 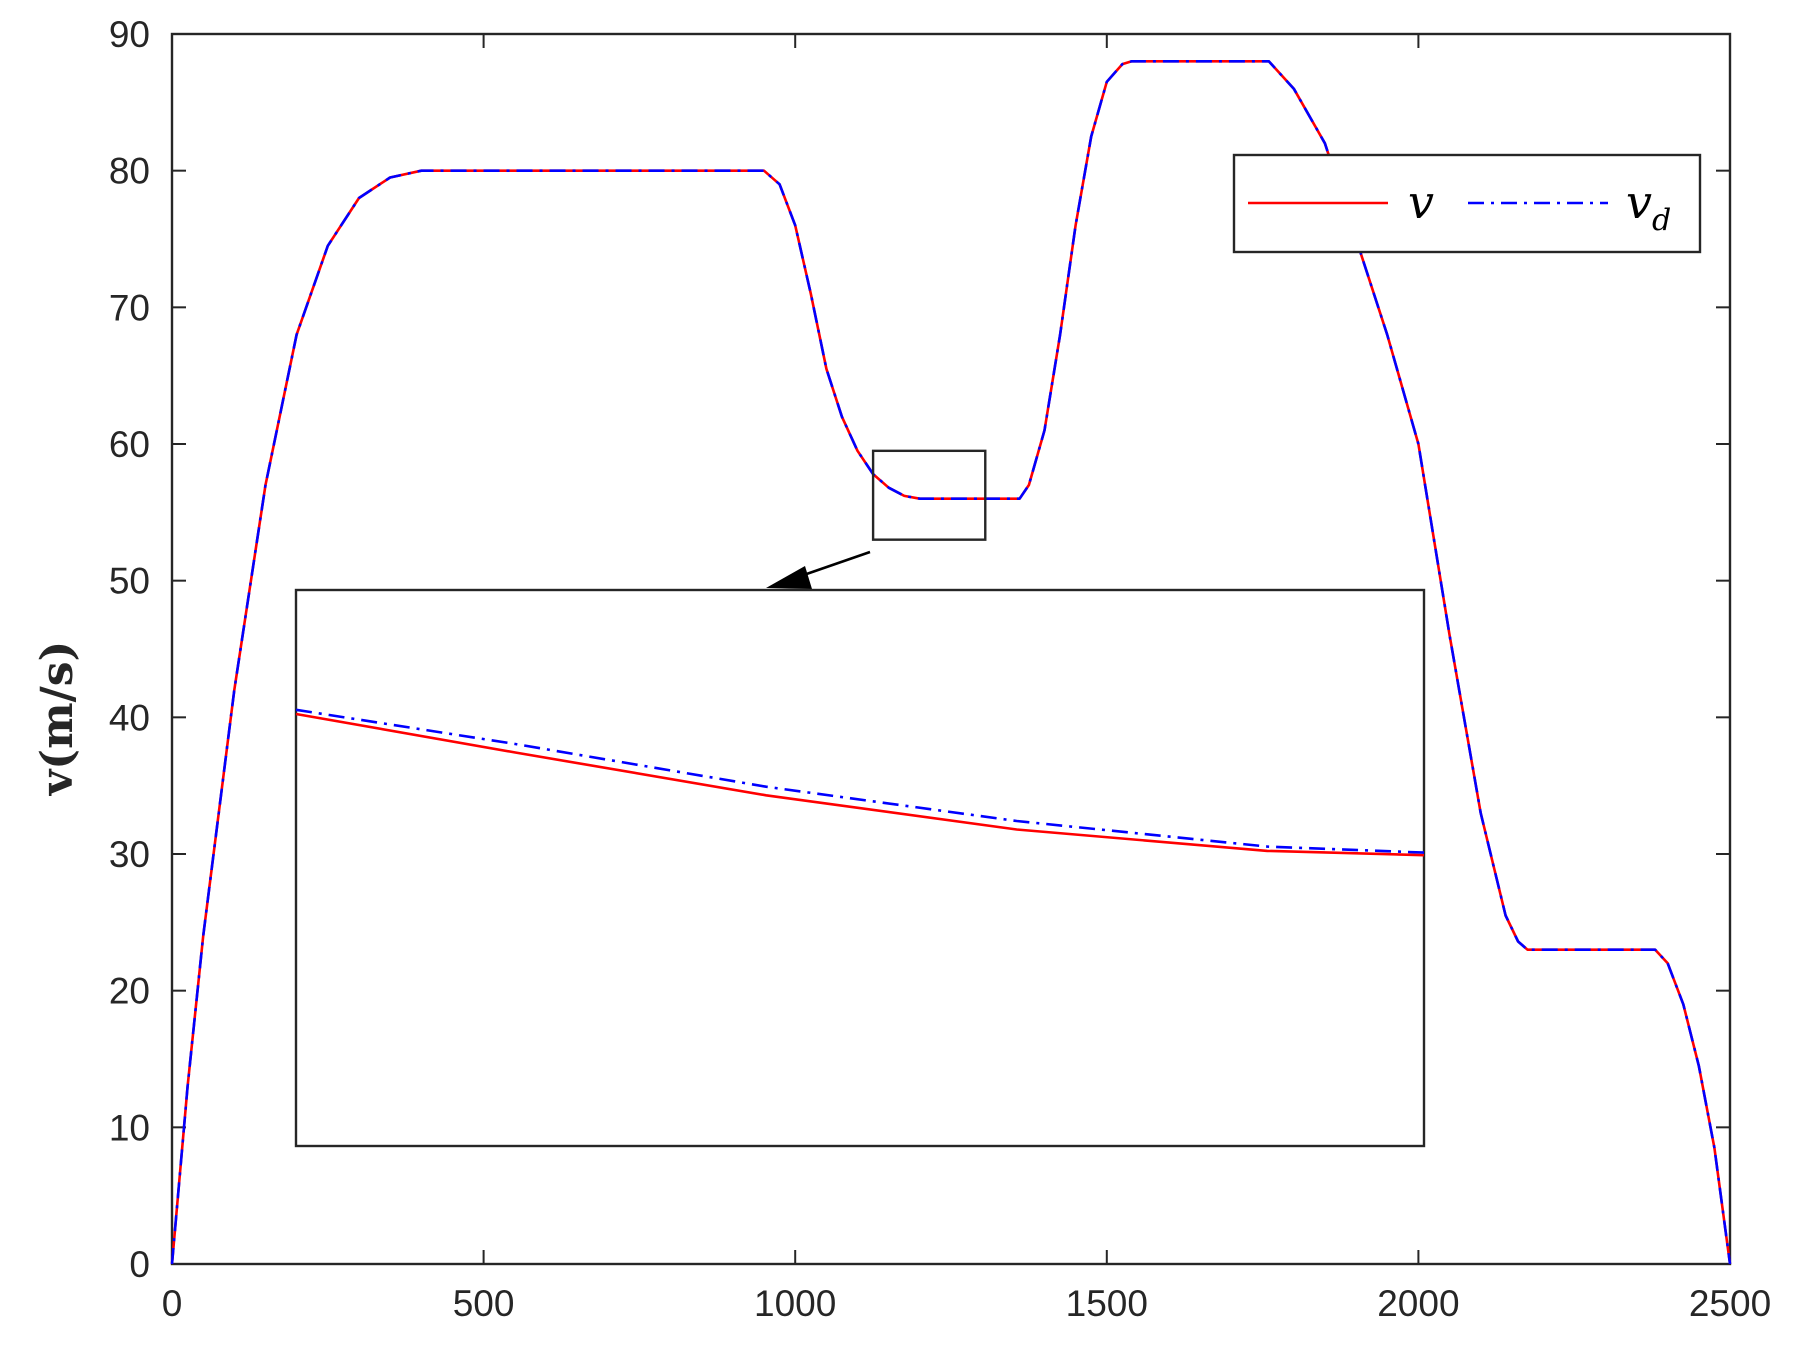 I want to click on y-tick-label: 20, so click(x=129, y=991).